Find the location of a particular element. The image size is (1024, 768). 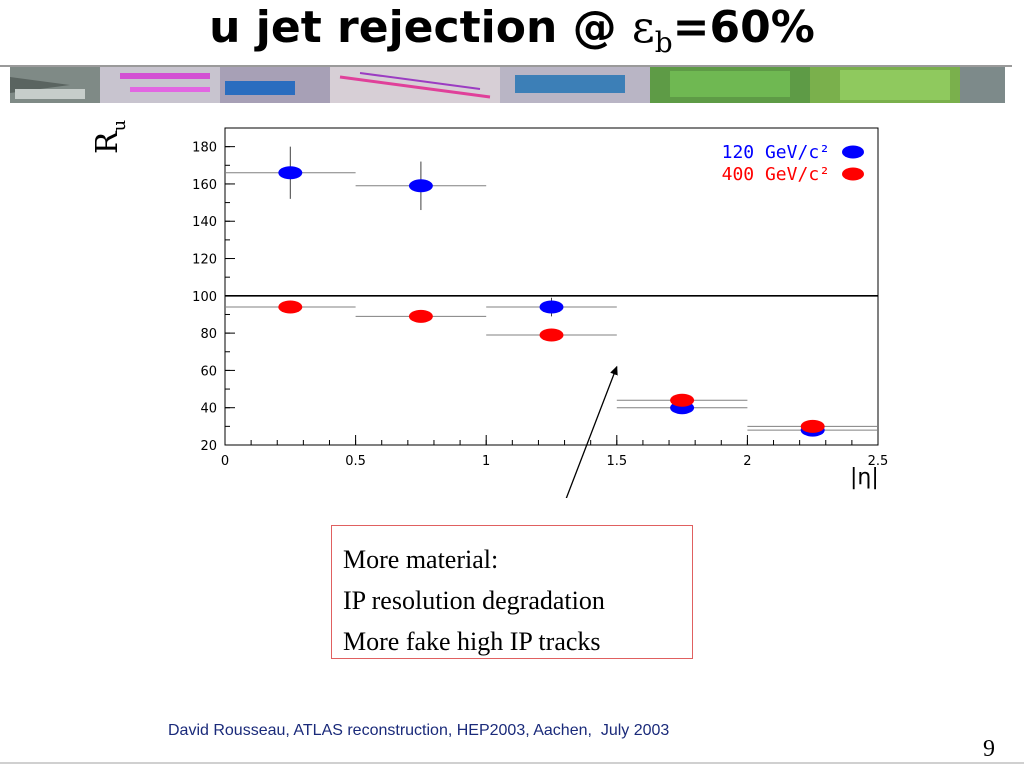

y-tick-label: 20 is located at coordinates (208, 446).